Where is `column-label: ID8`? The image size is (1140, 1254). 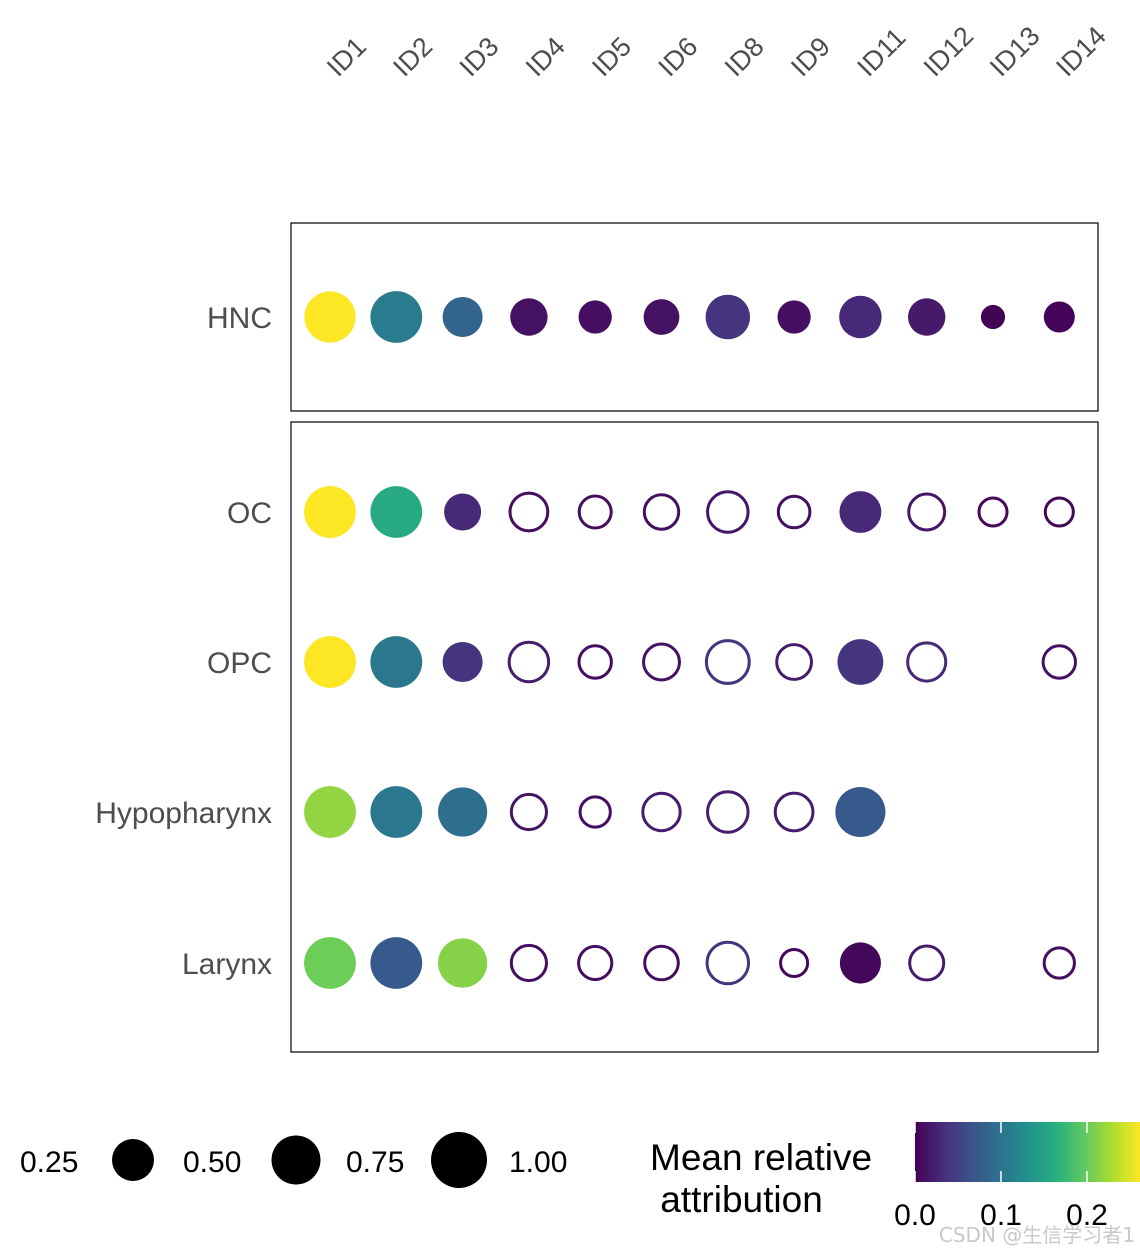
column-label: ID8 is located at coordinates (744, 56).